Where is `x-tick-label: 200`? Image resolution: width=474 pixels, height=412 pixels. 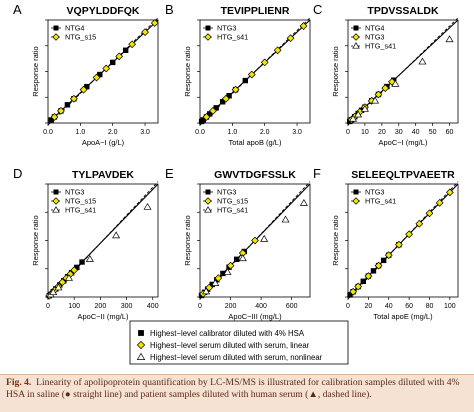 x-tick-label: 200 is located at coordinates (101, 306).